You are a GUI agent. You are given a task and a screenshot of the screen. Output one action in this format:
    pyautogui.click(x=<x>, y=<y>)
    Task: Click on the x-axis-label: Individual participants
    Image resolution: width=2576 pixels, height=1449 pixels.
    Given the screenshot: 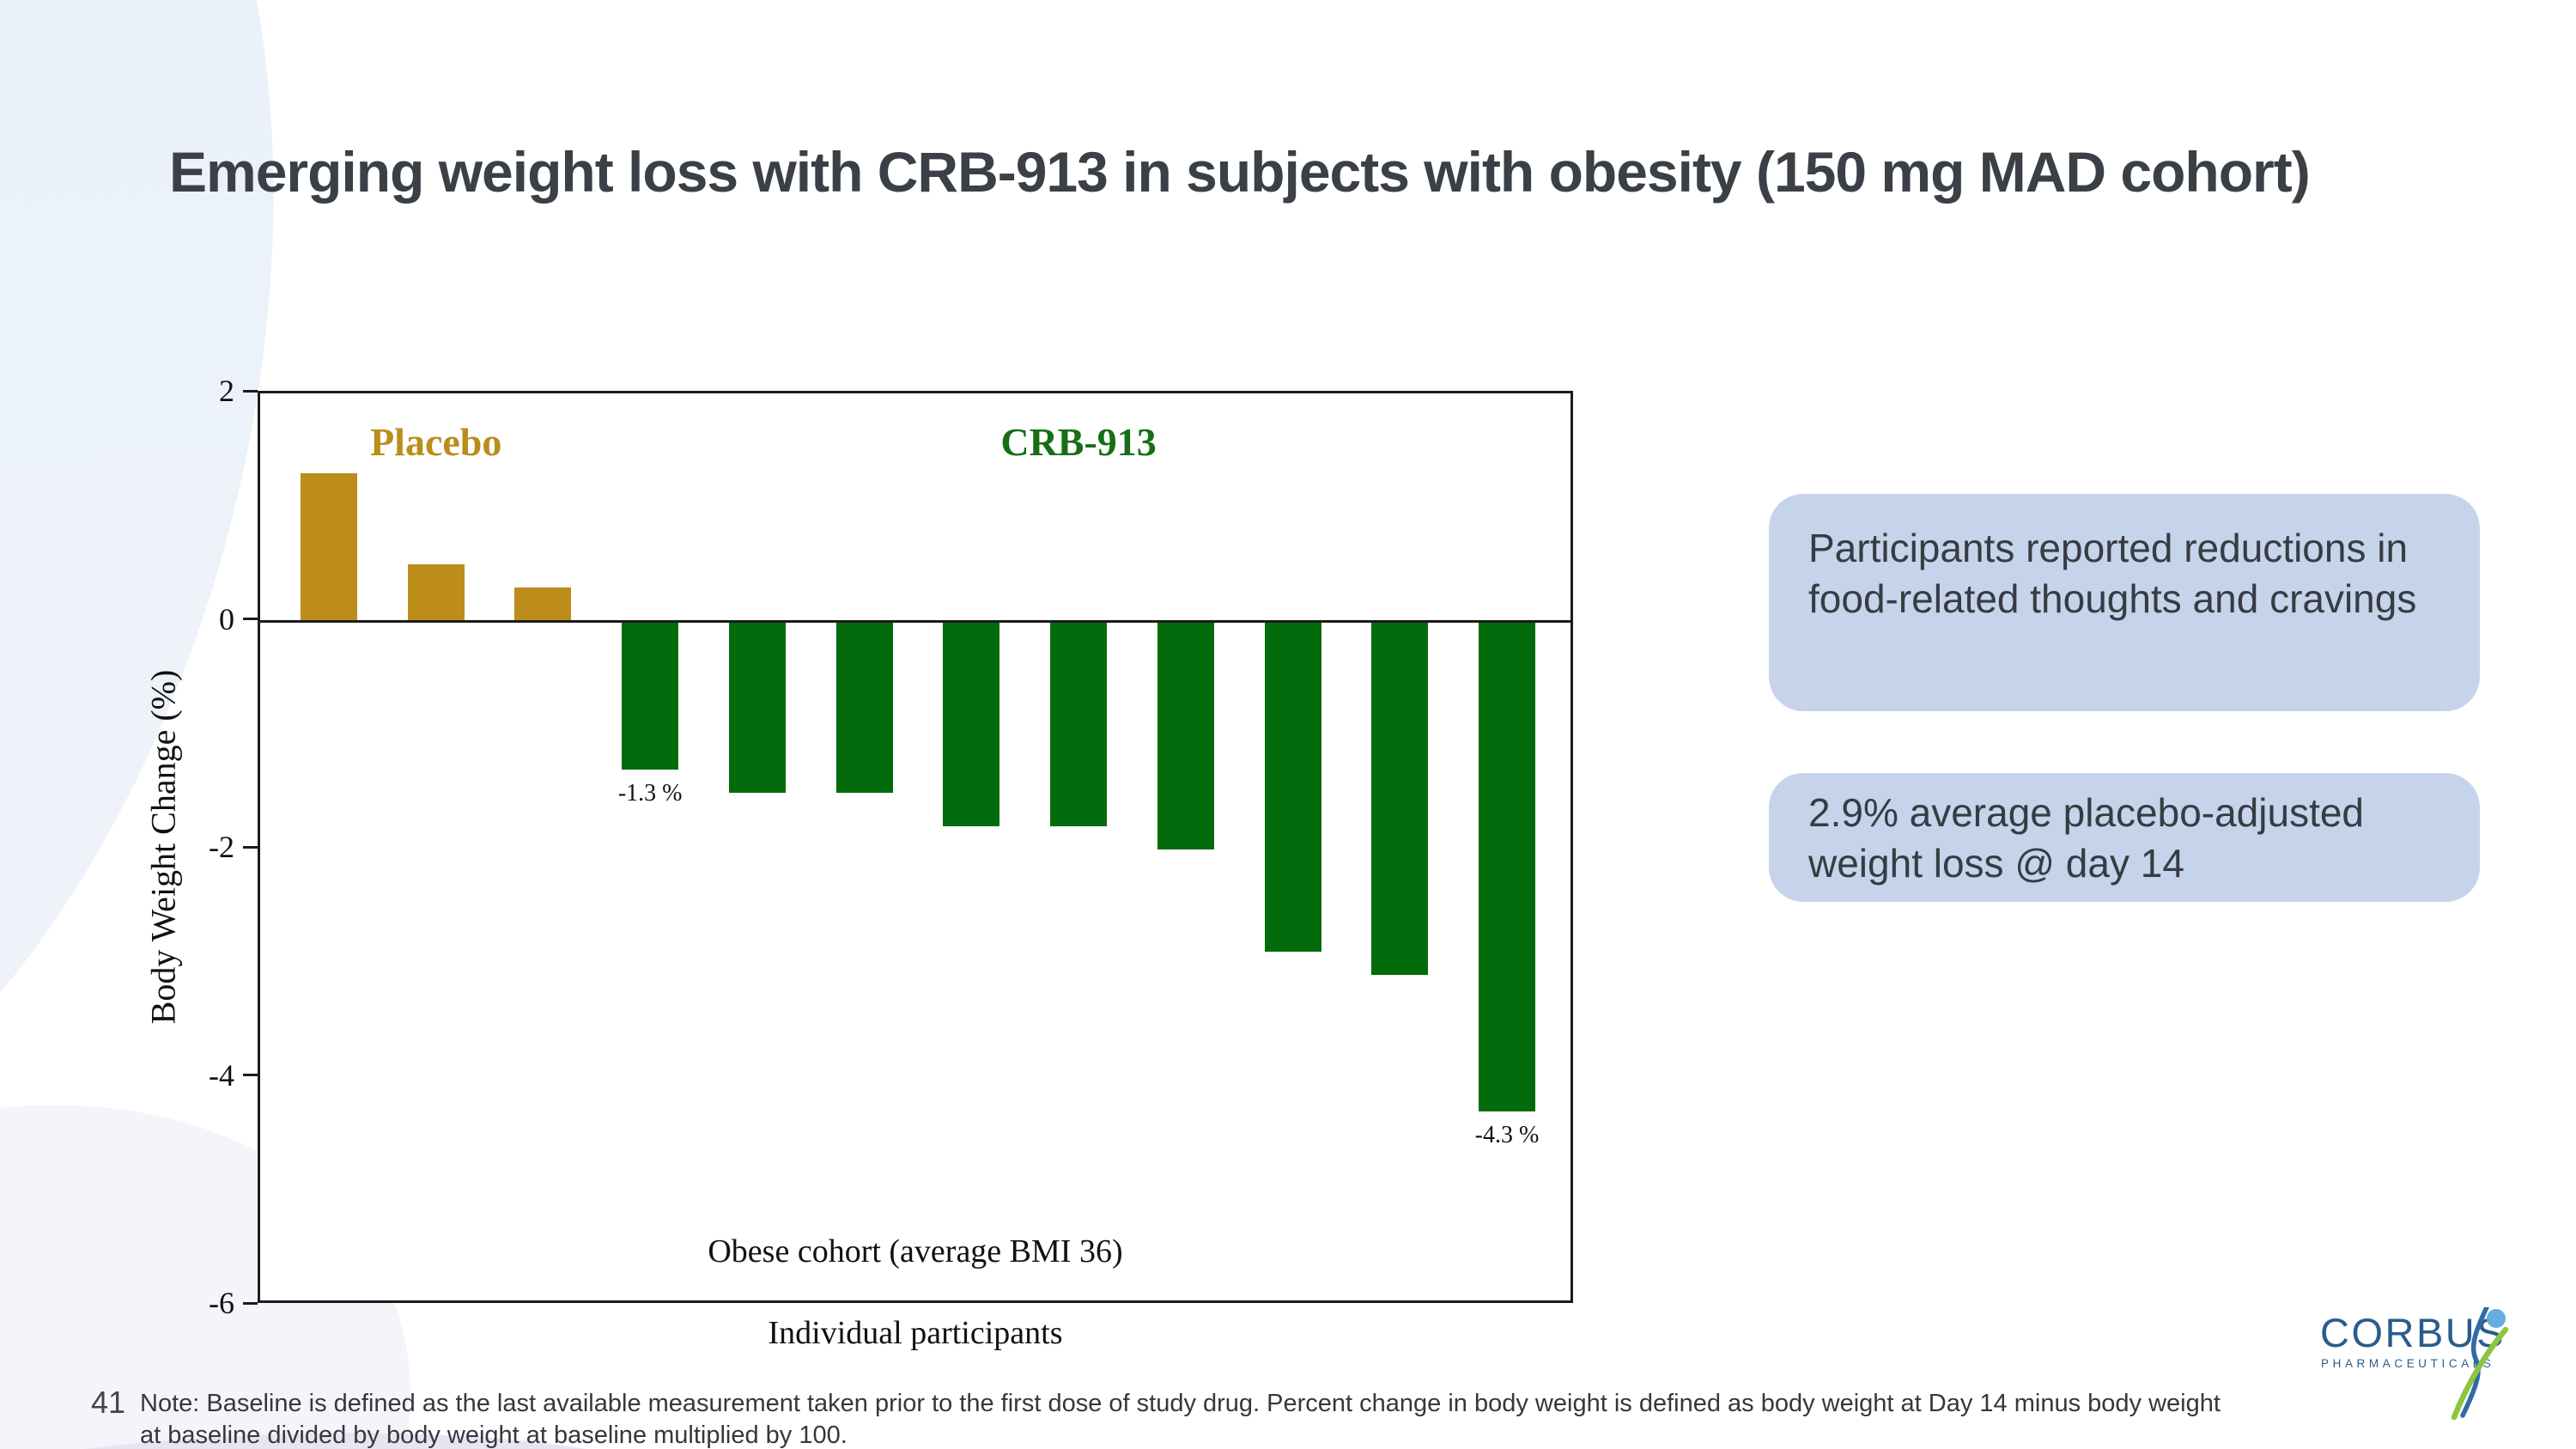 What is the action you would take?
    pyautogui.click(x=915, y=1333)
    